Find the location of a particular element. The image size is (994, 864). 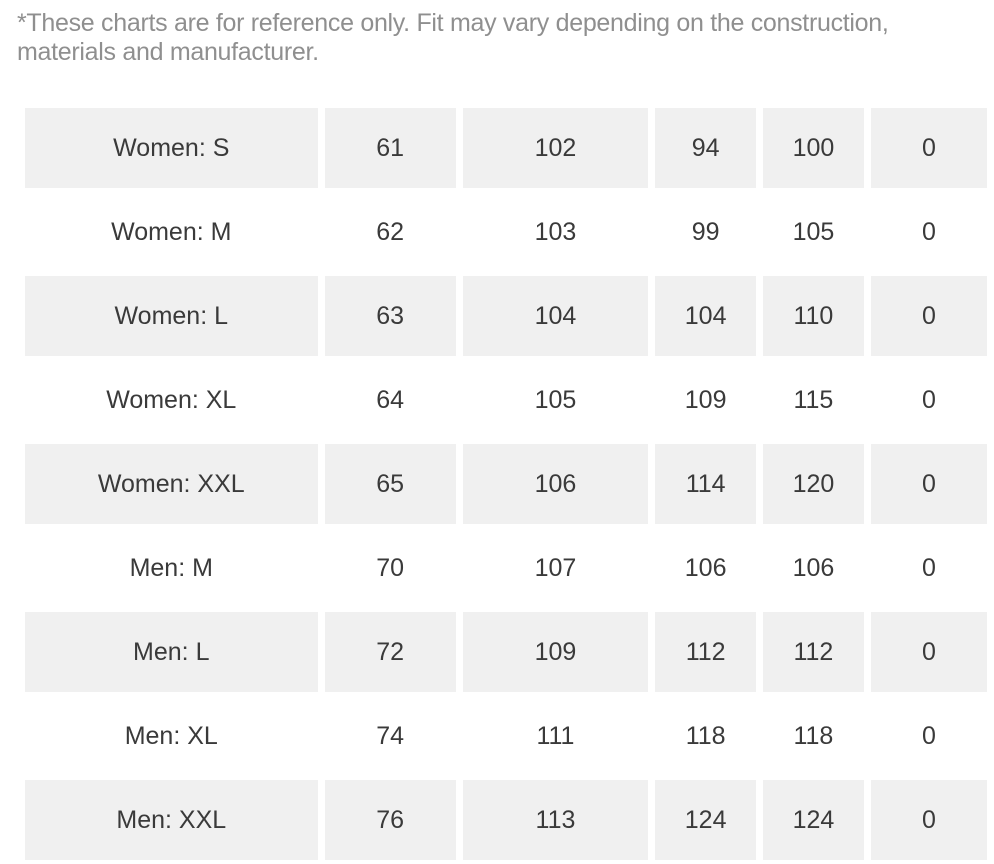

value-cell: 64 is located at coordinates (390, 399).